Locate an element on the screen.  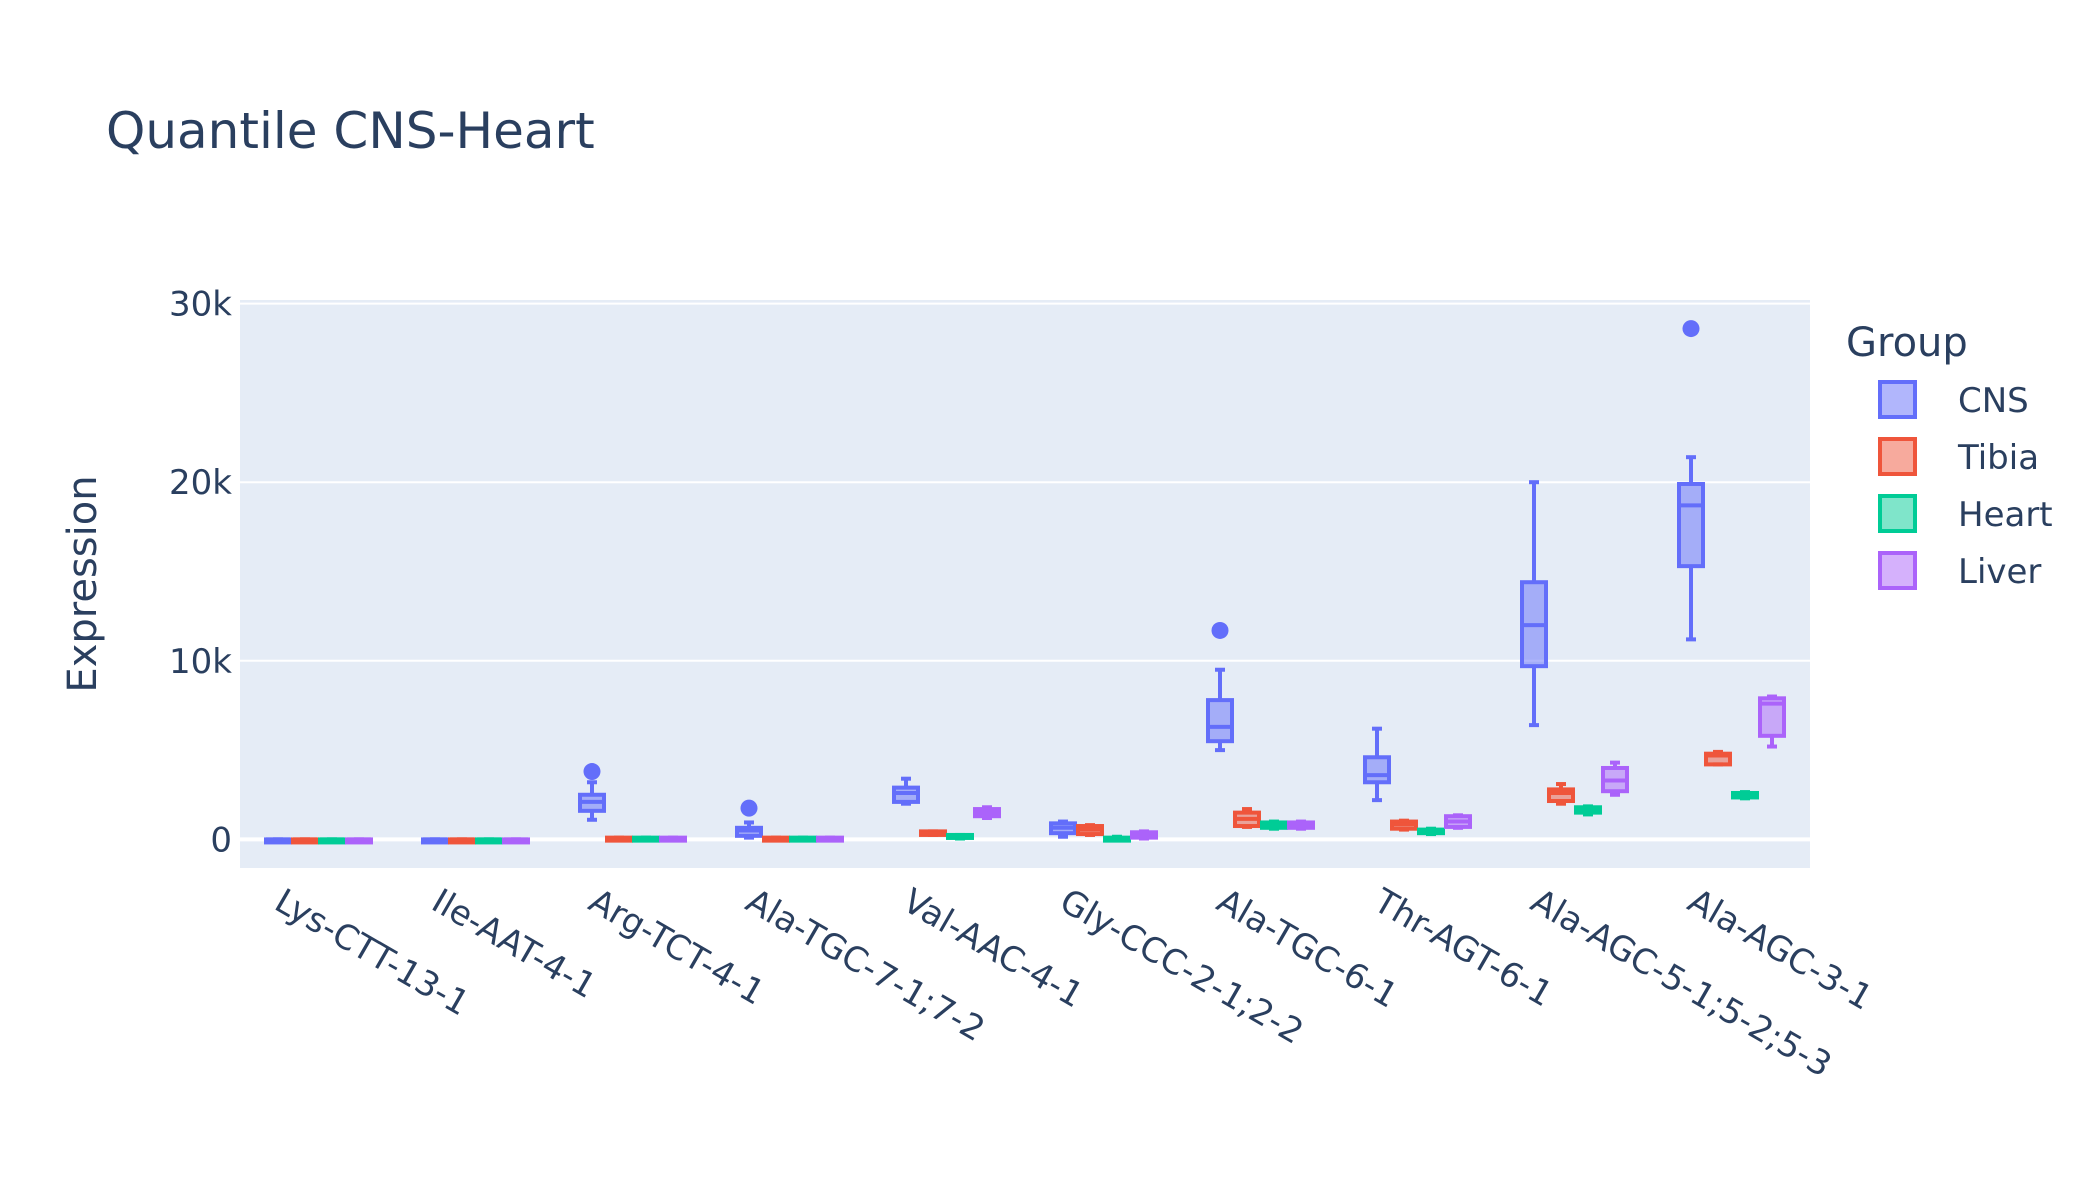
x-tick-label: Ala-AGC-5-1;5-2;5-3 is located at coordinates (1681, 983).